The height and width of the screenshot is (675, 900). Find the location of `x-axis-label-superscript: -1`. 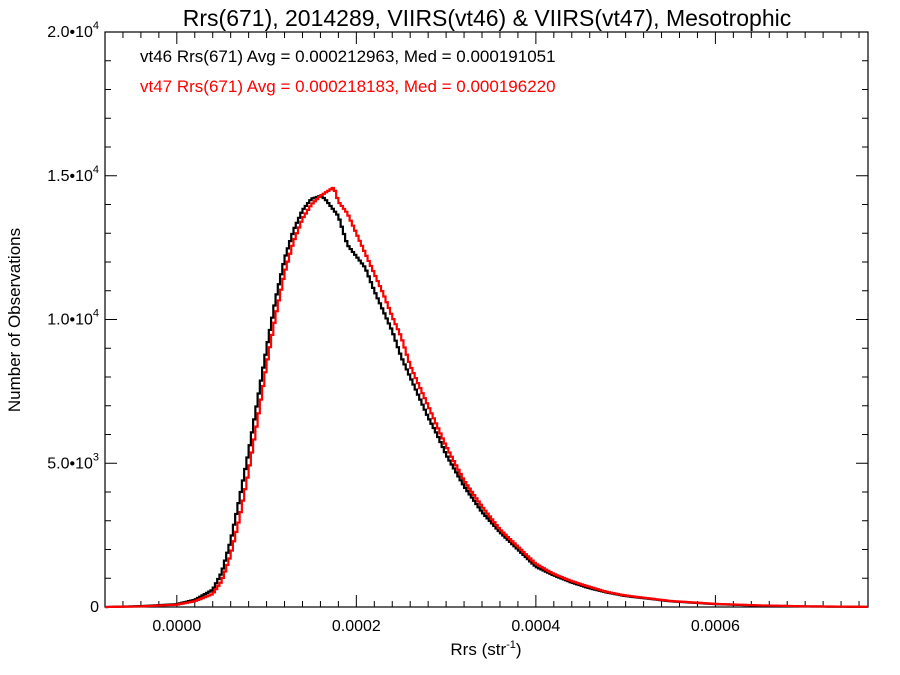

x-axis-label-superscript: -1 is located at coordinates (511, 645).